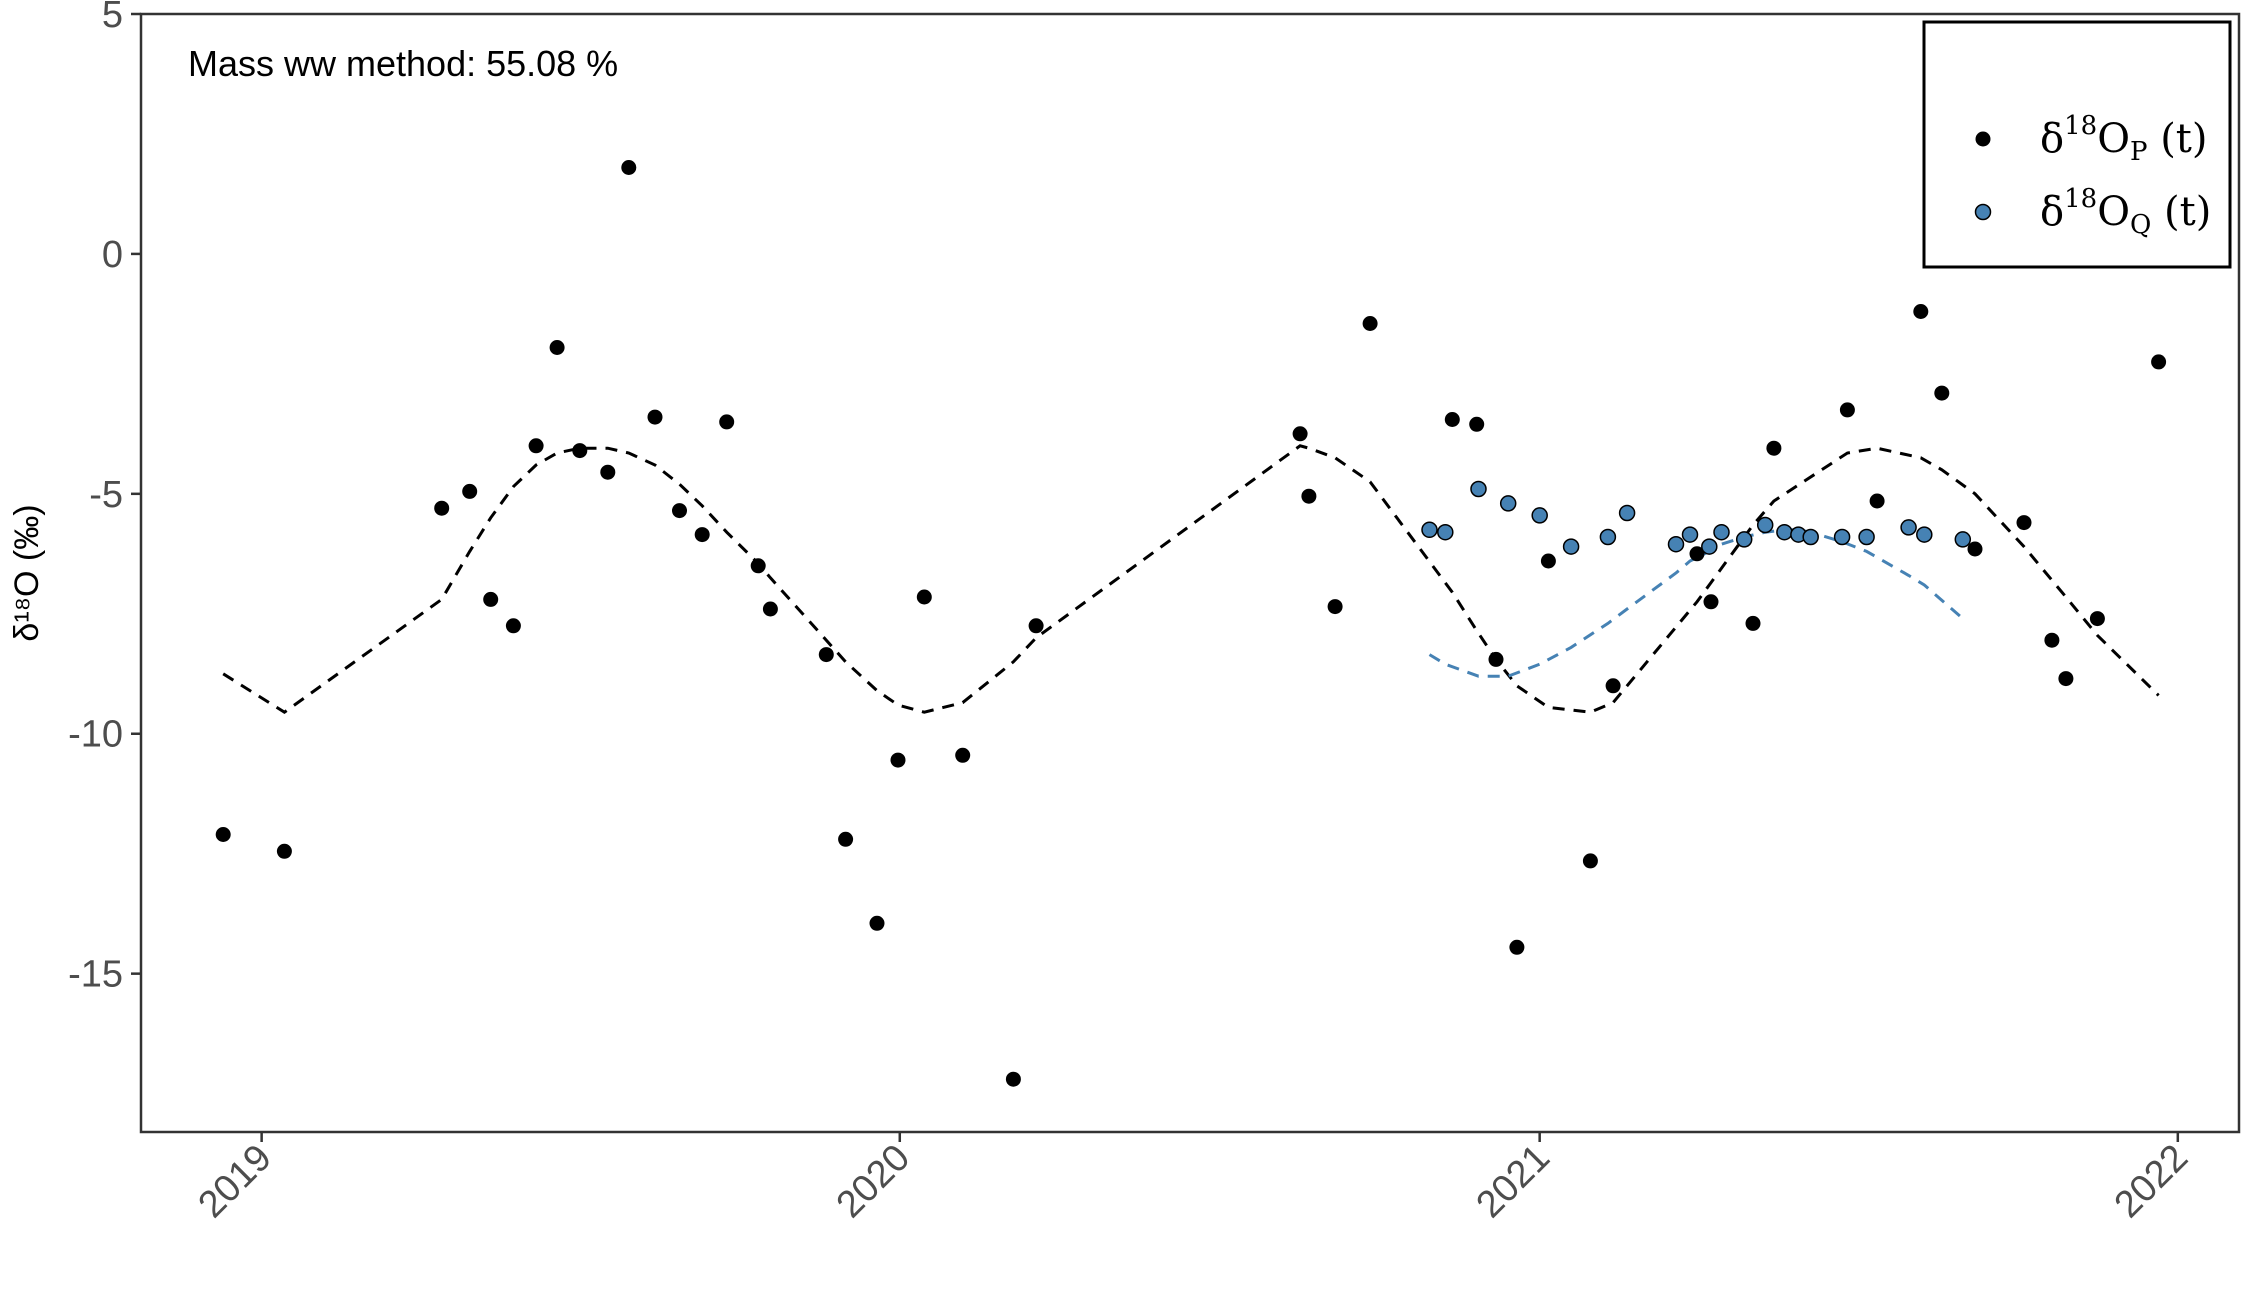  What do you see at coordinates (2080, 199) in the screenshot?
I see `legend-label-q-sup: 18` at bounding box center [2080, 199].